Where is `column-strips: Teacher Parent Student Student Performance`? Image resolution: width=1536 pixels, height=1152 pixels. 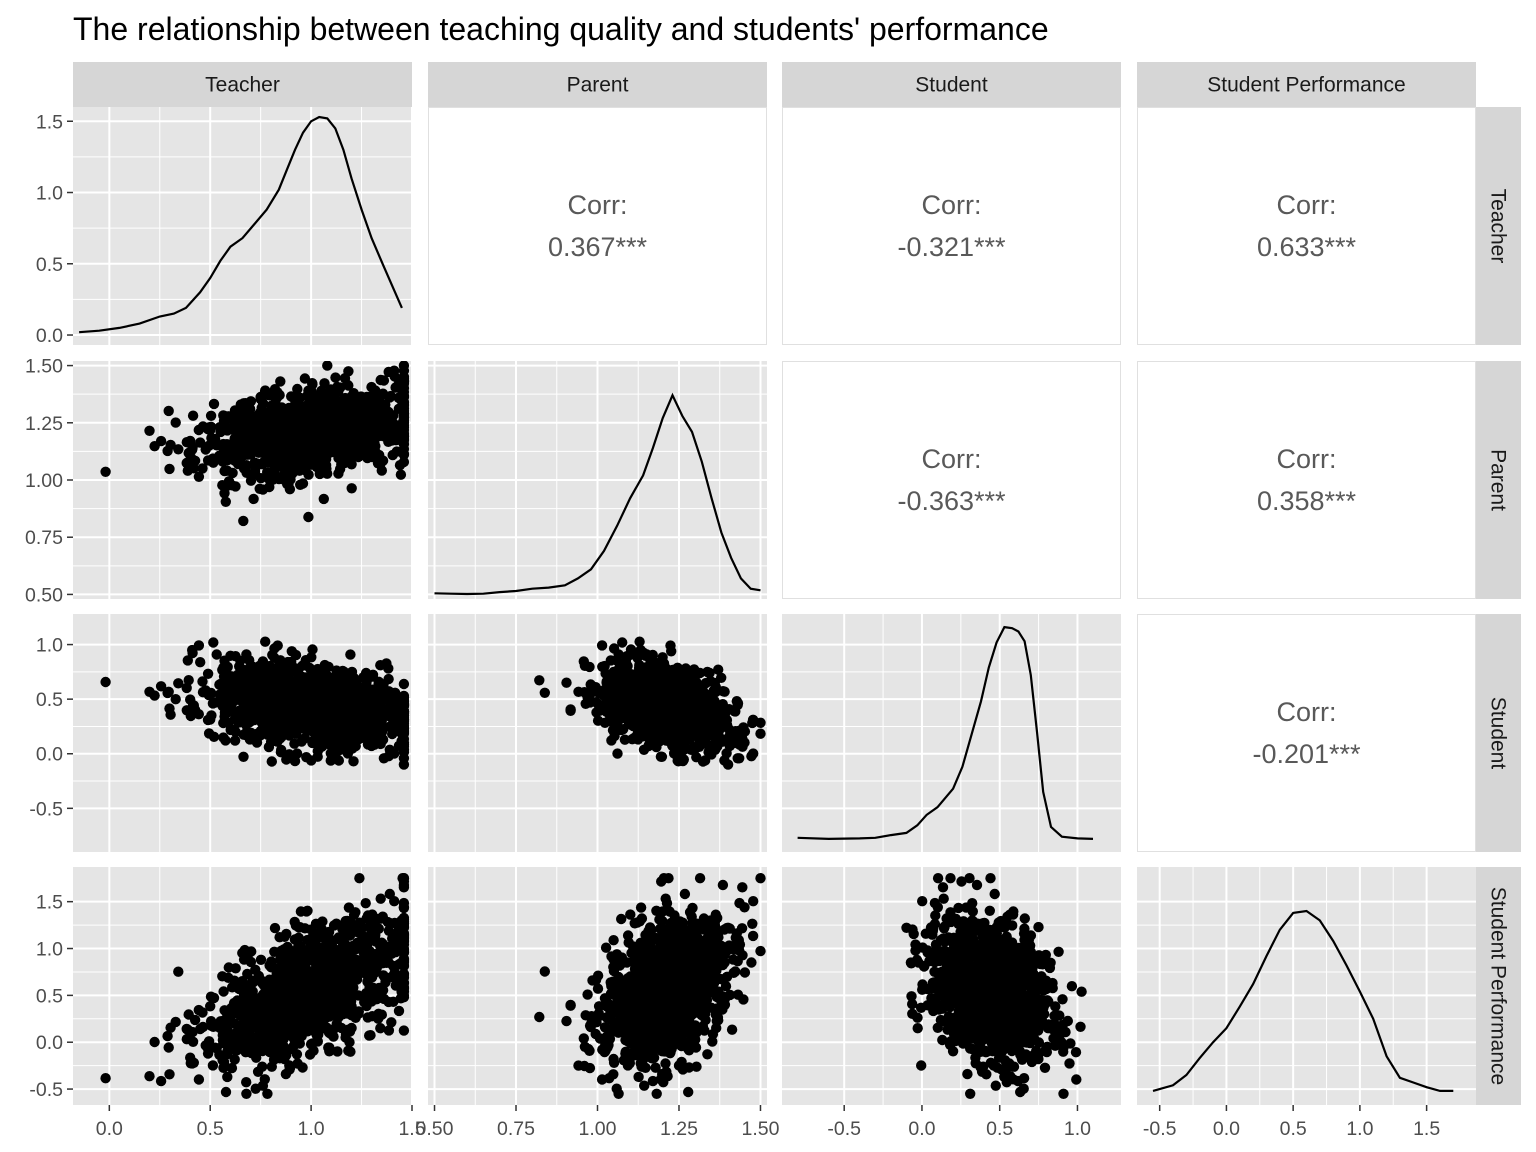 column-strips: Teacher Parent Student Student Performance is located at coordinates (774, 84).